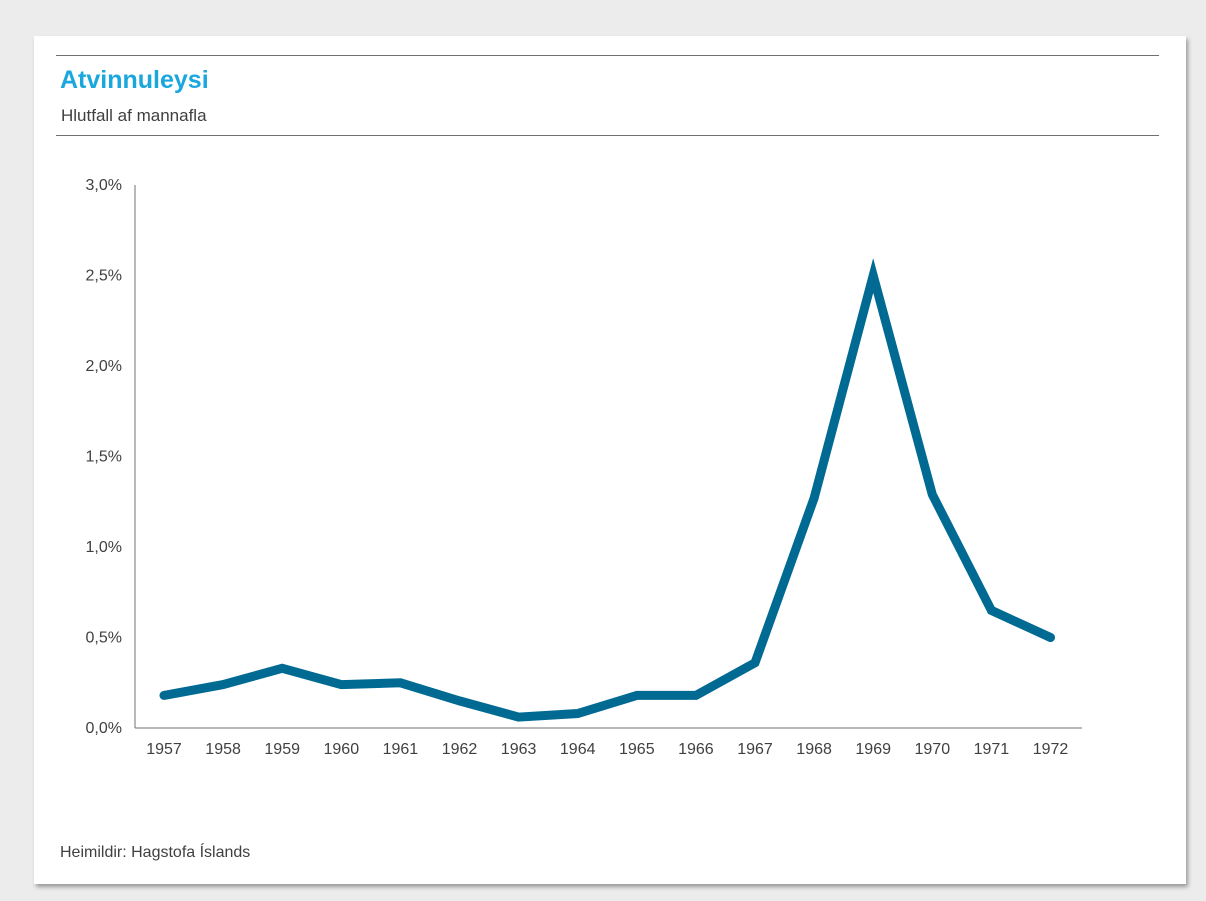 The height and width of the screenshot is (901, 1206). What do you see at coordinates (155, 852) in the screenshot?
I see `source-note: Heimildir: Hagstofa Íslands` at bounding box center [155, 852].